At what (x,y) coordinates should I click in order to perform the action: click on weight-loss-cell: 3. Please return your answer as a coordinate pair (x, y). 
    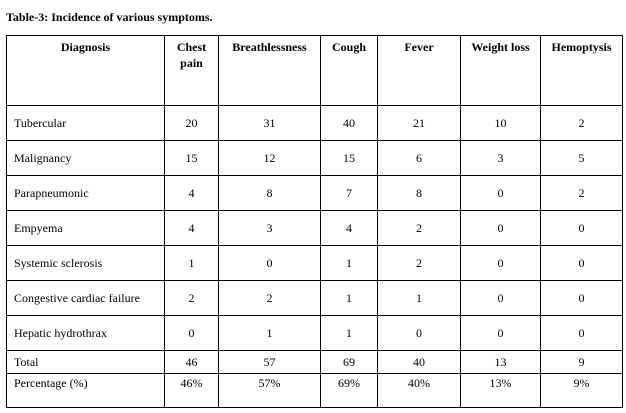
    Looking at the image, I should click on (500, 158).